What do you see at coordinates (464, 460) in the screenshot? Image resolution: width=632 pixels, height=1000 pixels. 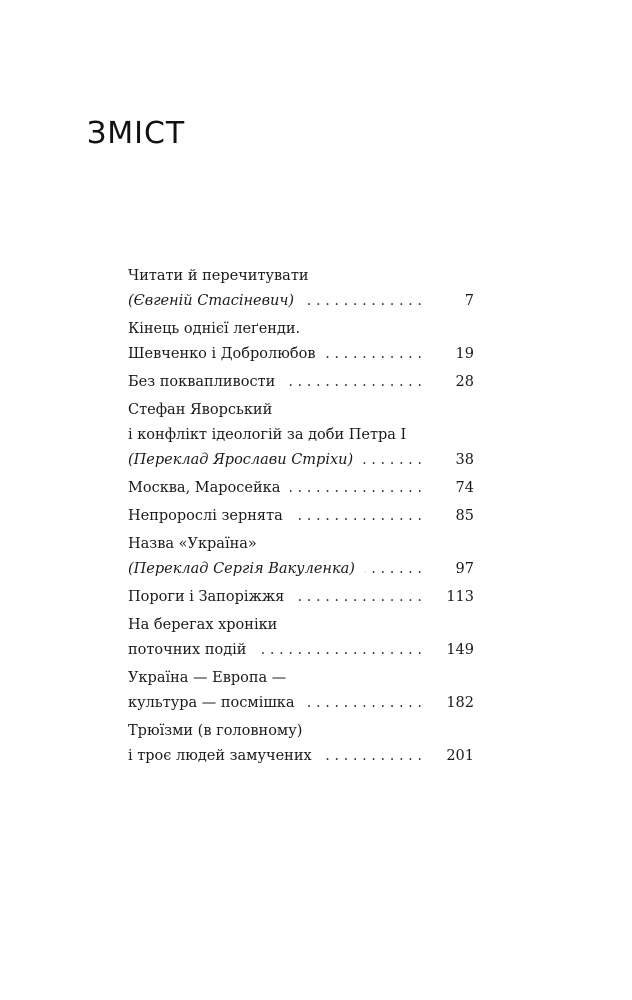 I see `toc-page-number: 38` at bounding box center [464, 460].